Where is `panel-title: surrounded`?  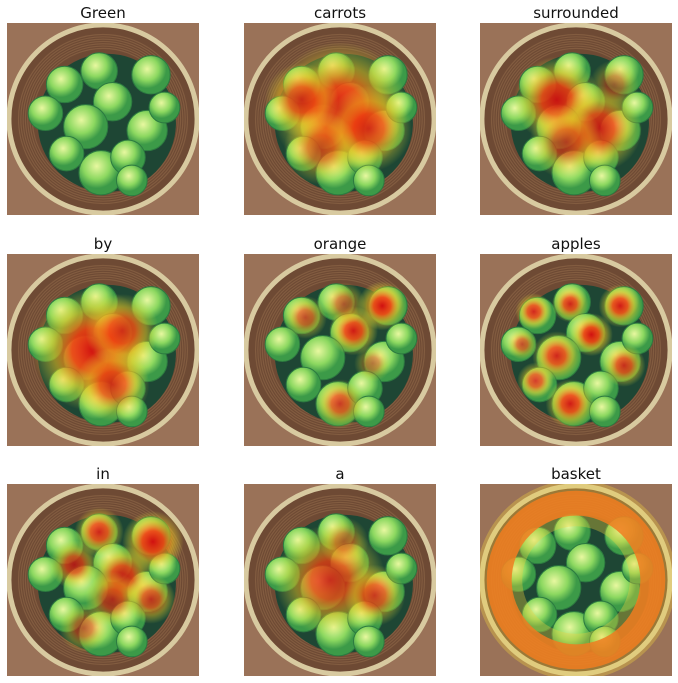
panel-title: surrounded is located at coordinates (576, 13).